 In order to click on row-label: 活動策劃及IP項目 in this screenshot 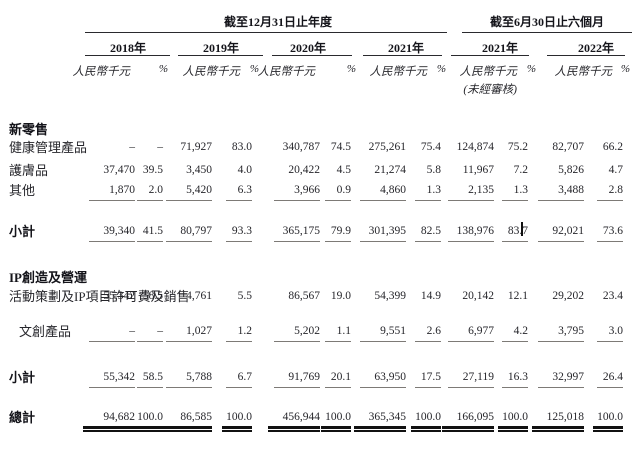, I will do `click(60, 296)`.